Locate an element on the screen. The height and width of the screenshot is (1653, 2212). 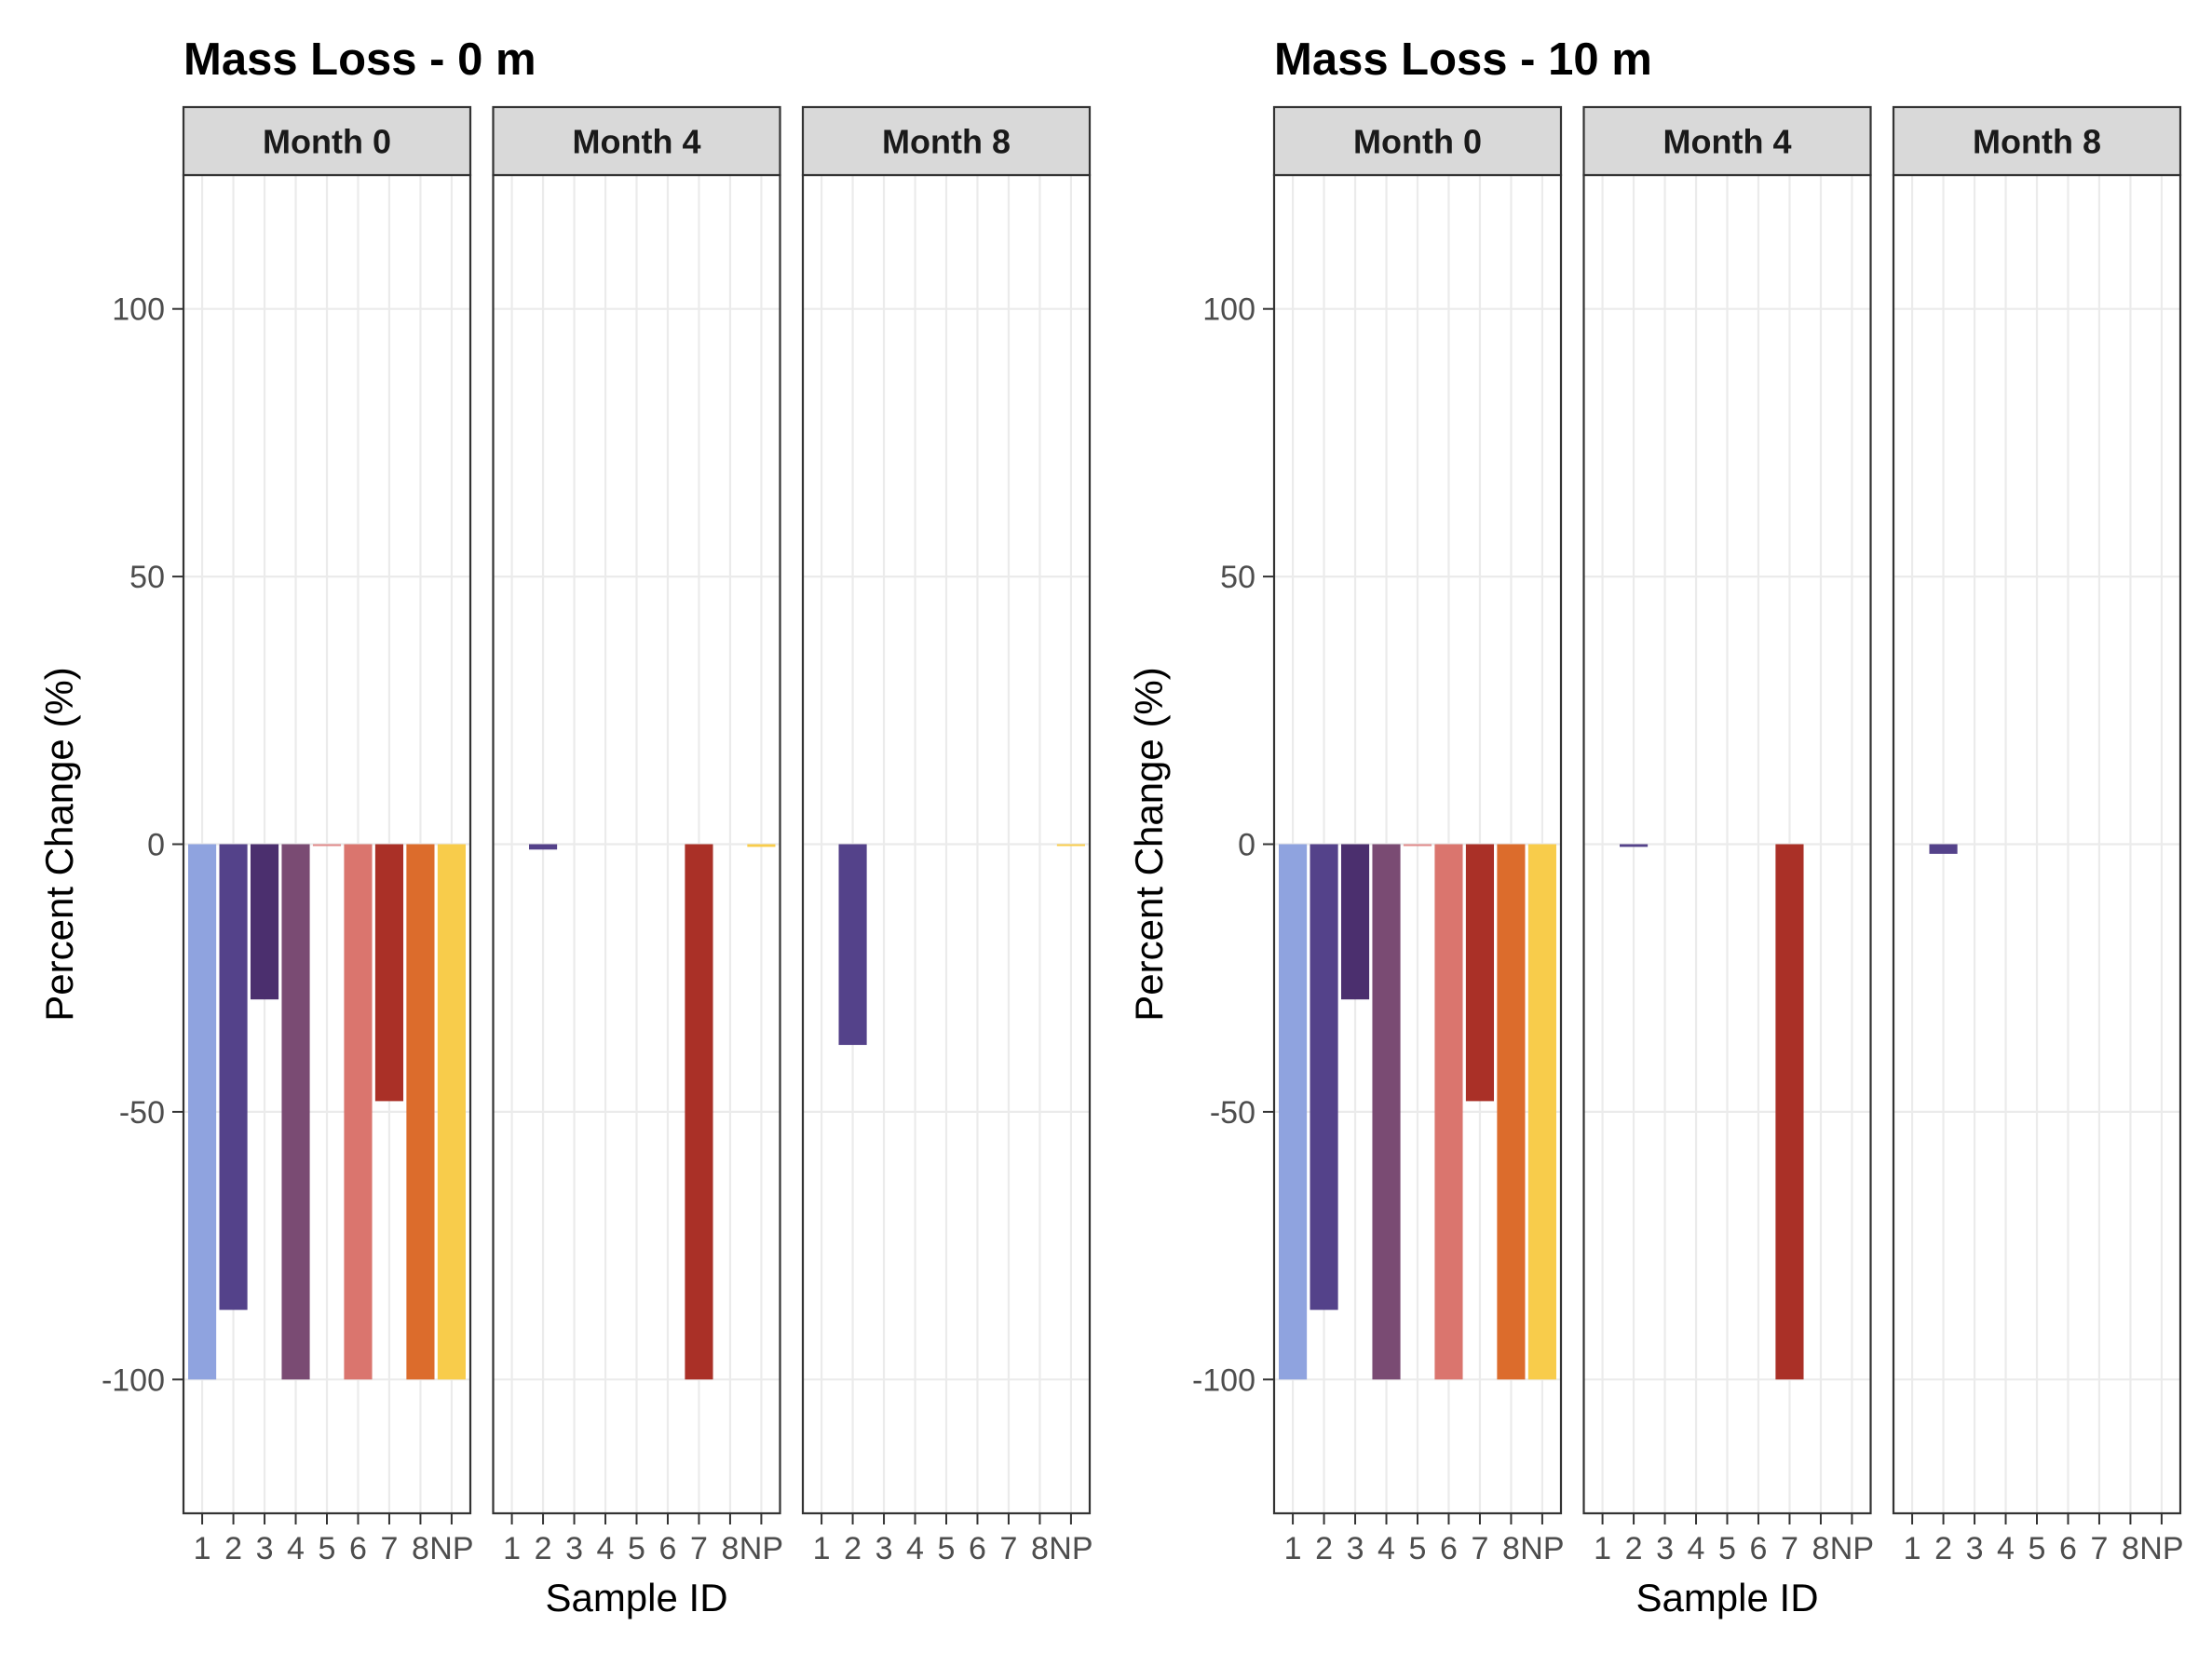
facet-strip-label: Month 4 is located at coordinates (637, 142).